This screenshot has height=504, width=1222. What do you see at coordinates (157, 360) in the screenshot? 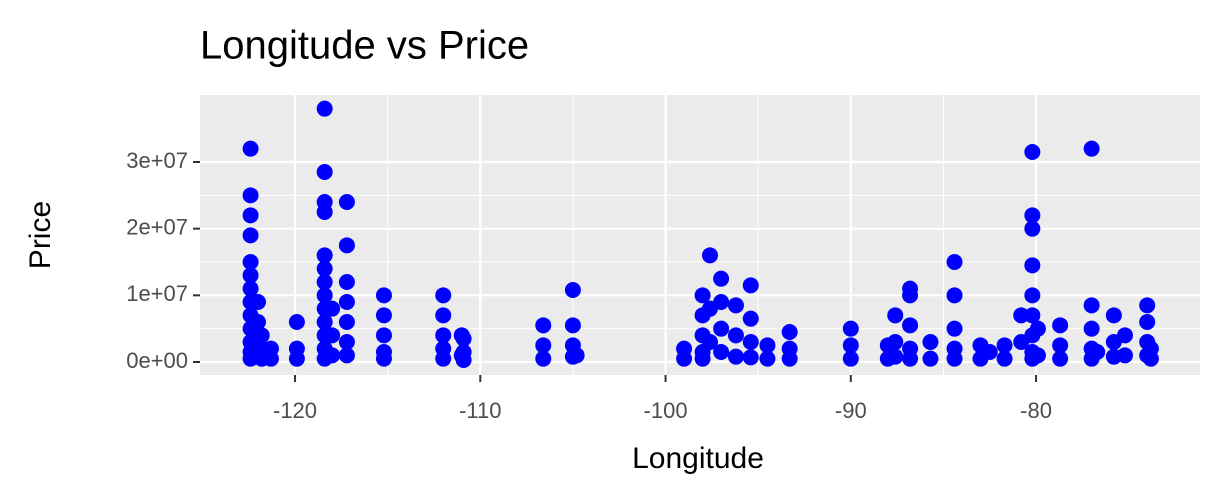
I see `y-tick-label: 0e+00` at bounding box center [157, 360].